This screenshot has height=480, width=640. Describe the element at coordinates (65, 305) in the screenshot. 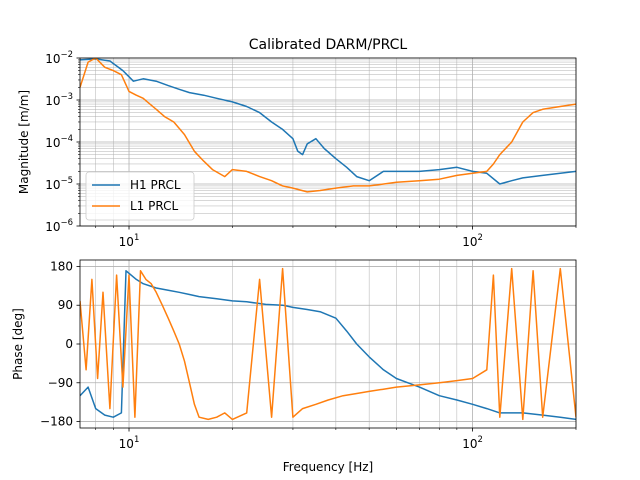

I see `phase-y-tick-label: 90` at that location.